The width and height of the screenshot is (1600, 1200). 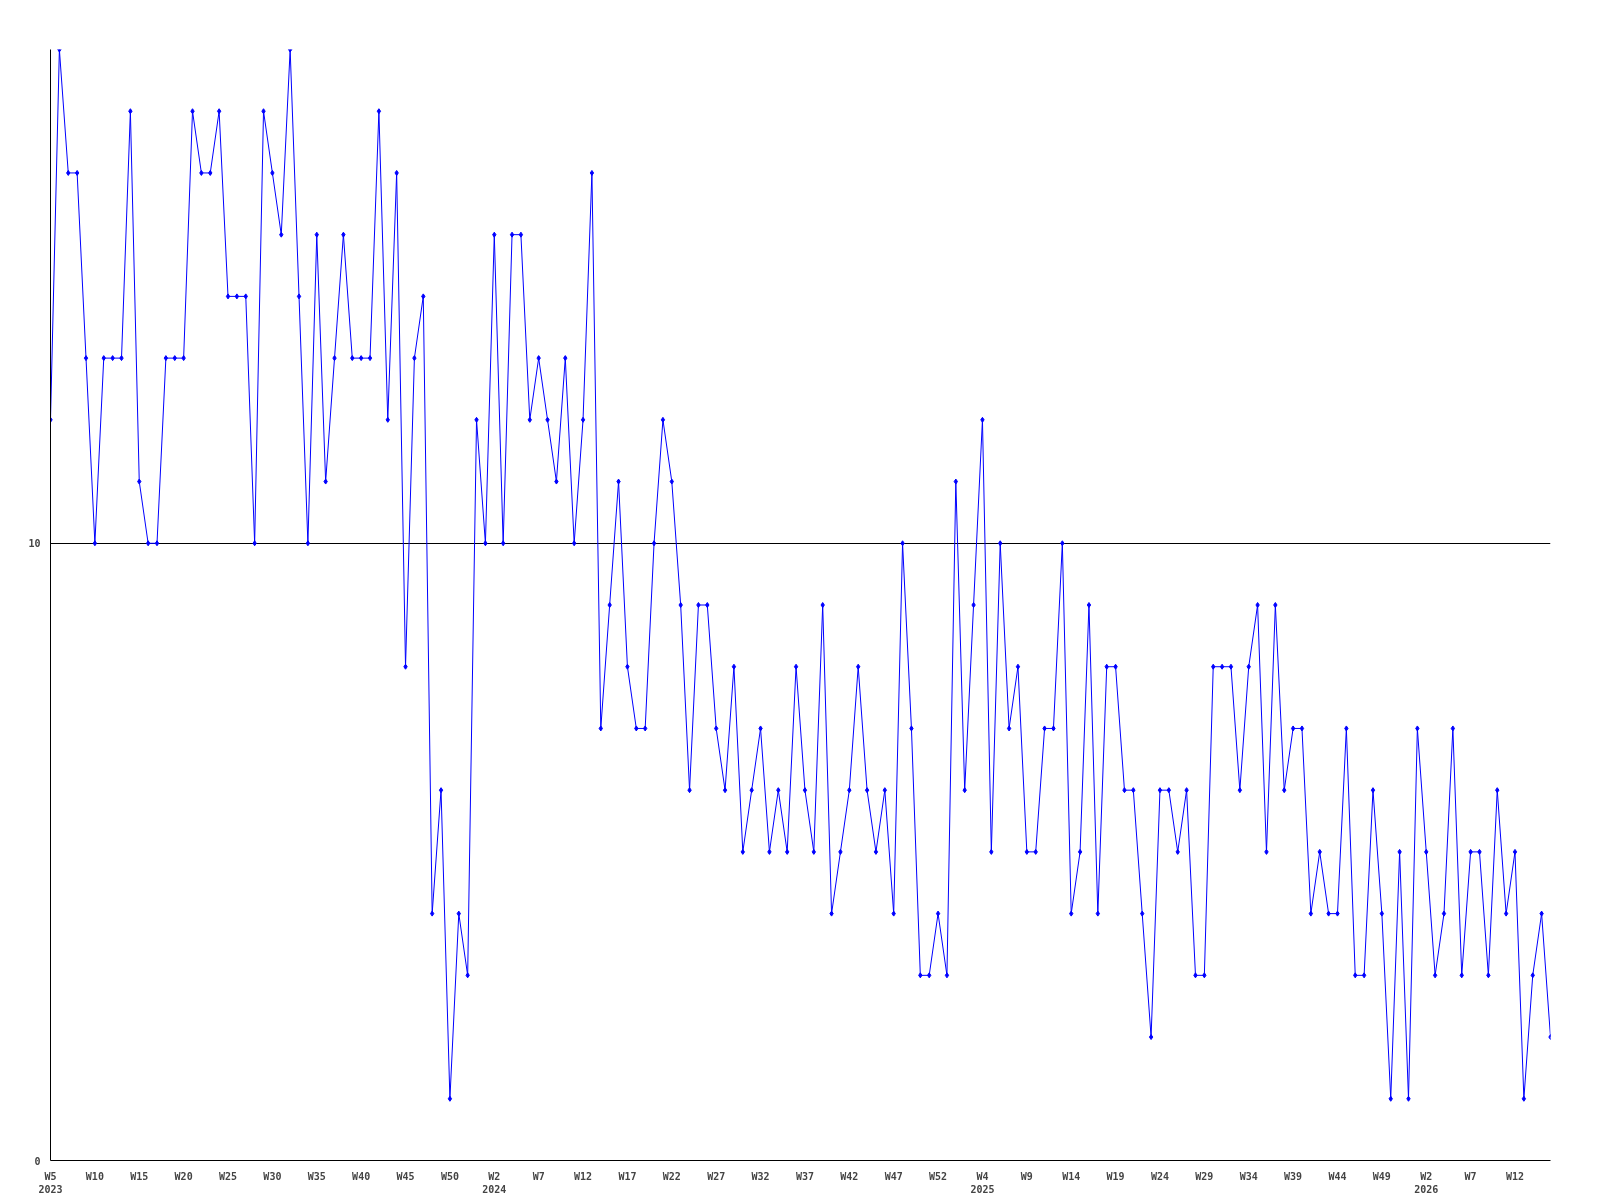 What do you see at coordinates (893, 1176) in the screenshot?
I see `x-tick-label: W47` at bounding box center [893, 1176].